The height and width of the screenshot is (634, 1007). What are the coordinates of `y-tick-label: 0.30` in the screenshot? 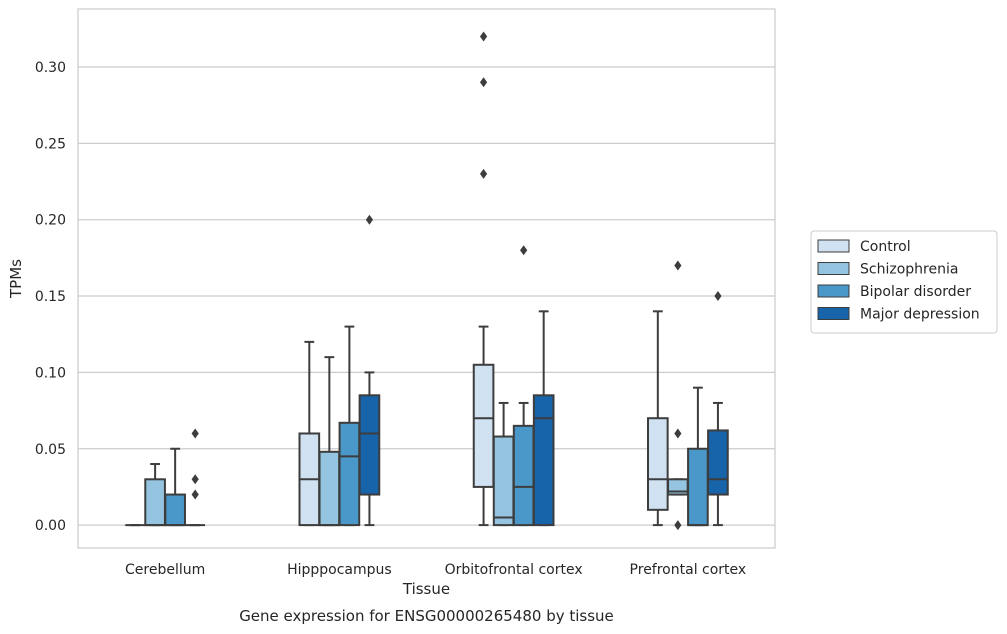 It's located at (50, 68).